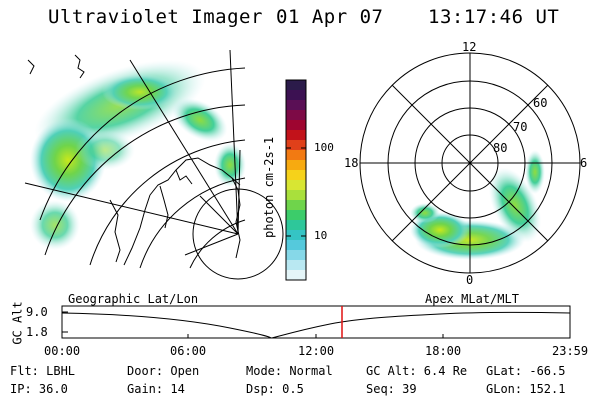 This screenshot has width=600, height=400. Describe the element at coordinates (37, 332) in the screenshot. I see `timeline-ytick-bottom: 1.8` at that location.